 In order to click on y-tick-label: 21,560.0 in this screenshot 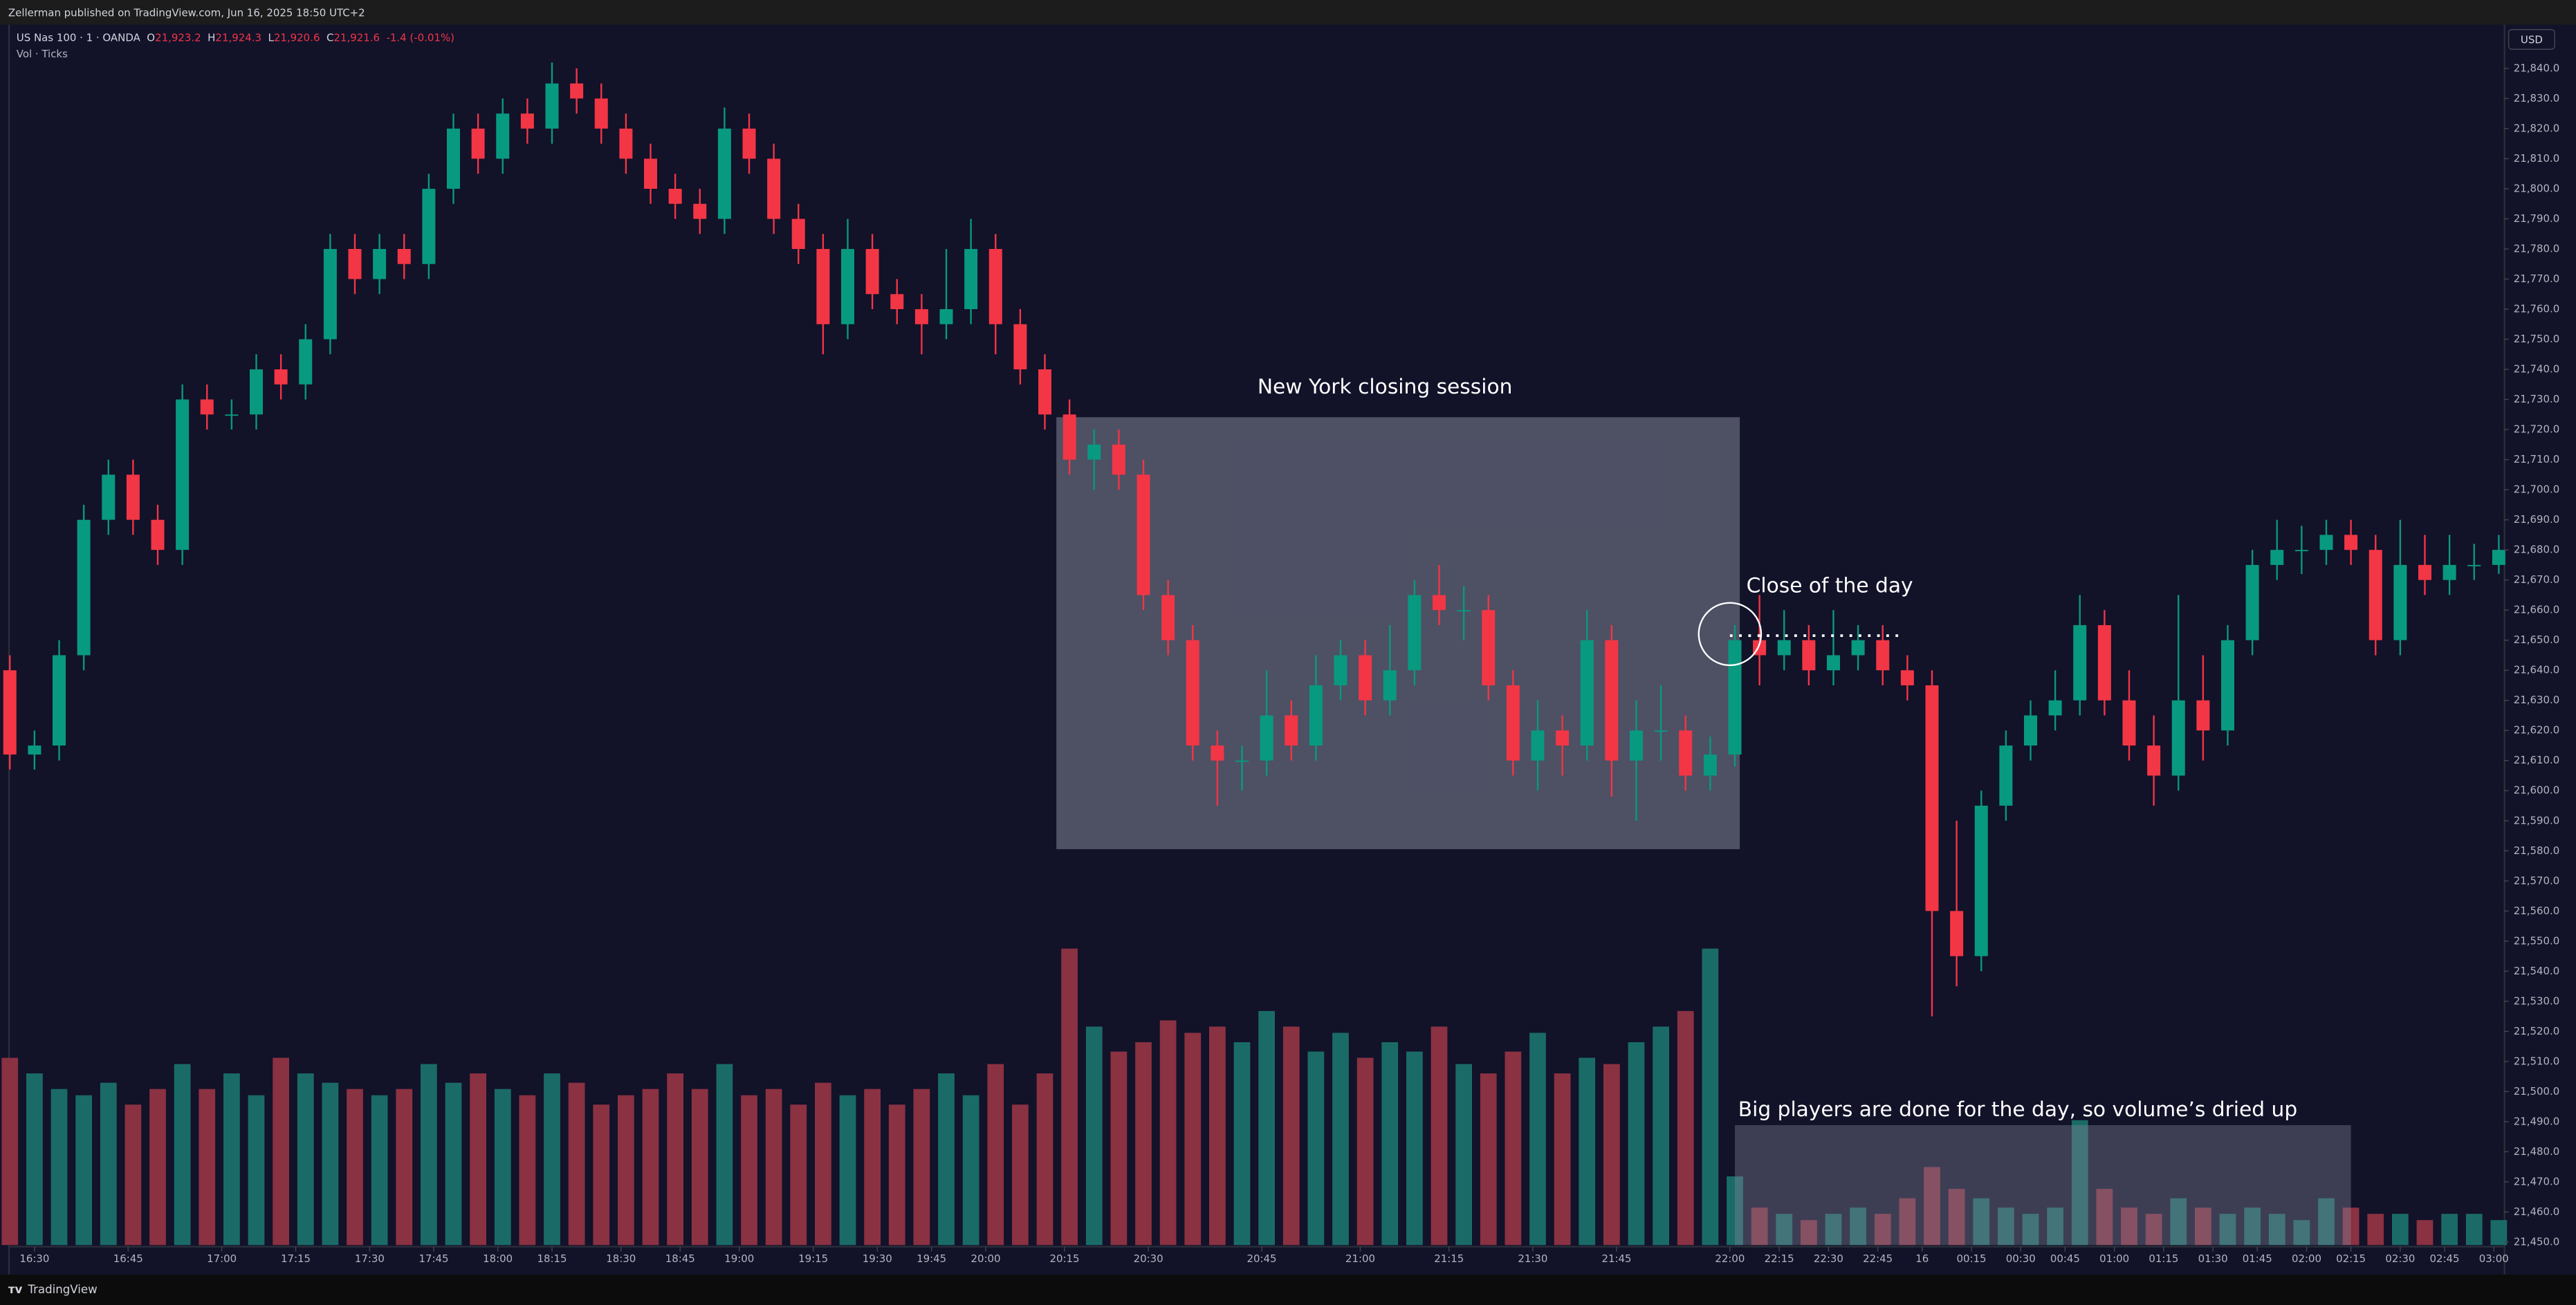, I will do `click(2537, 911)`.